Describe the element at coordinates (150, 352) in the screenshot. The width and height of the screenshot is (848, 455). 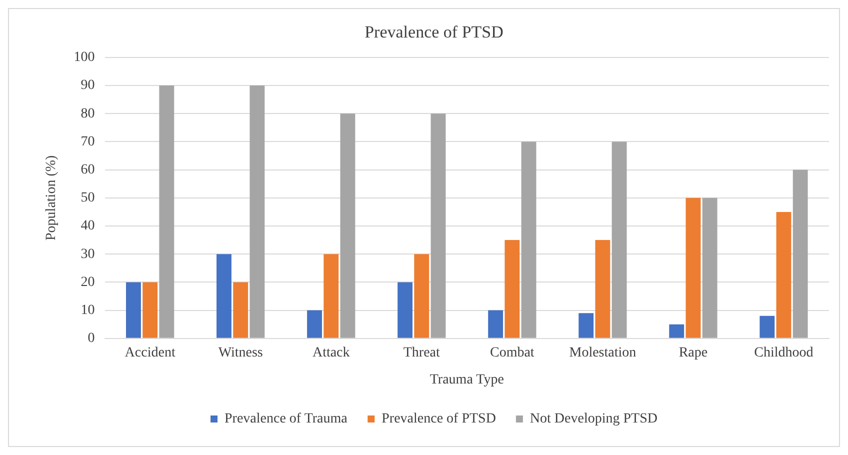
I see `x-tick-label: Accident` at that location.